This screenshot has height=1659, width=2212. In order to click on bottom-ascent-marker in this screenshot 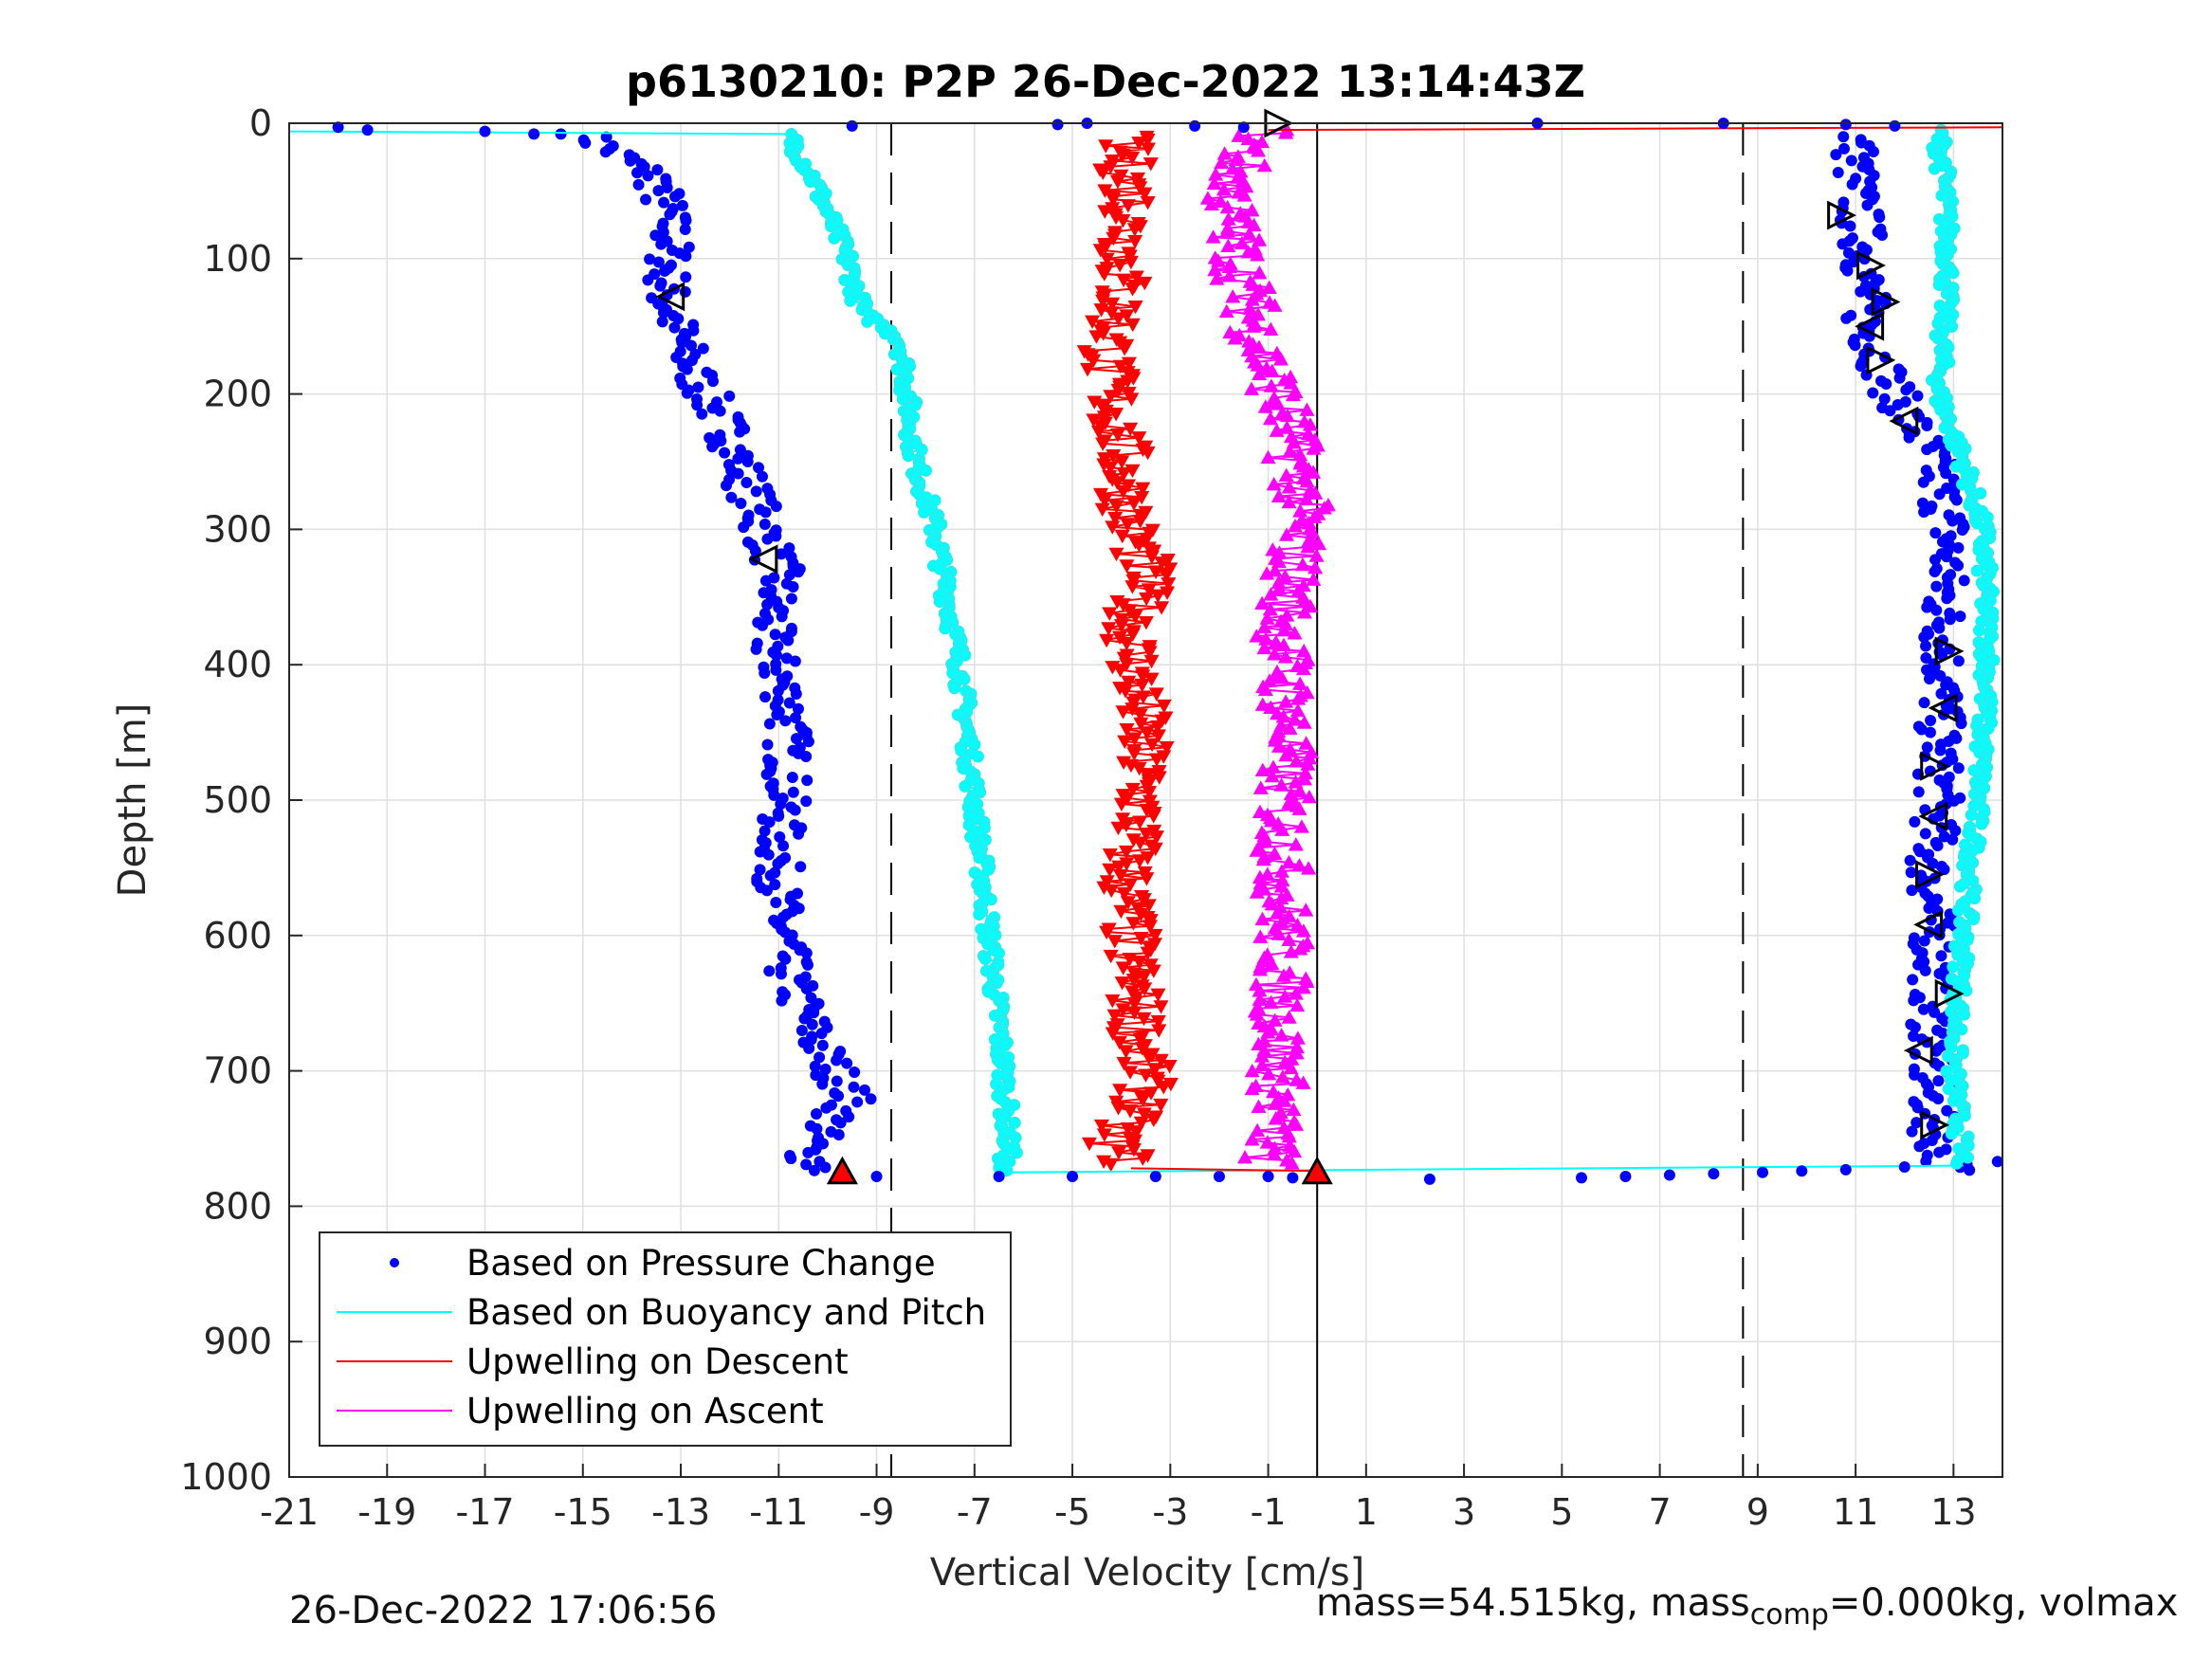, I will do `click(1317, 1170)`.